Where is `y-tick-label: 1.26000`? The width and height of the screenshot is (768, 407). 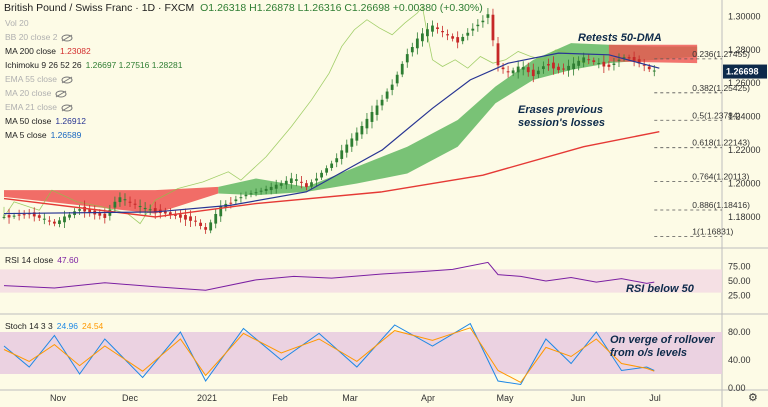
y-tick-label: 1.26000 is located at coordinates (744, 83).